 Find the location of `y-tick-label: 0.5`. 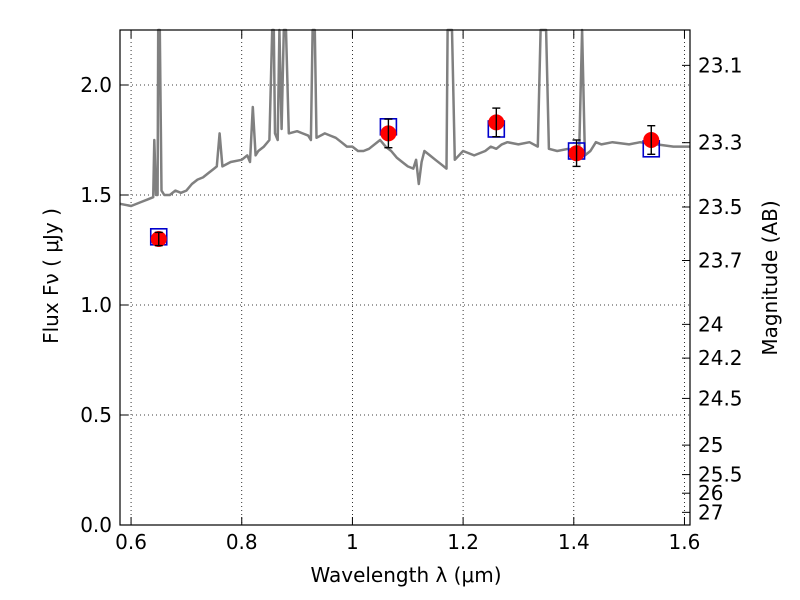

y-tick-label: 0.5 is located at coordinates (96, 415).